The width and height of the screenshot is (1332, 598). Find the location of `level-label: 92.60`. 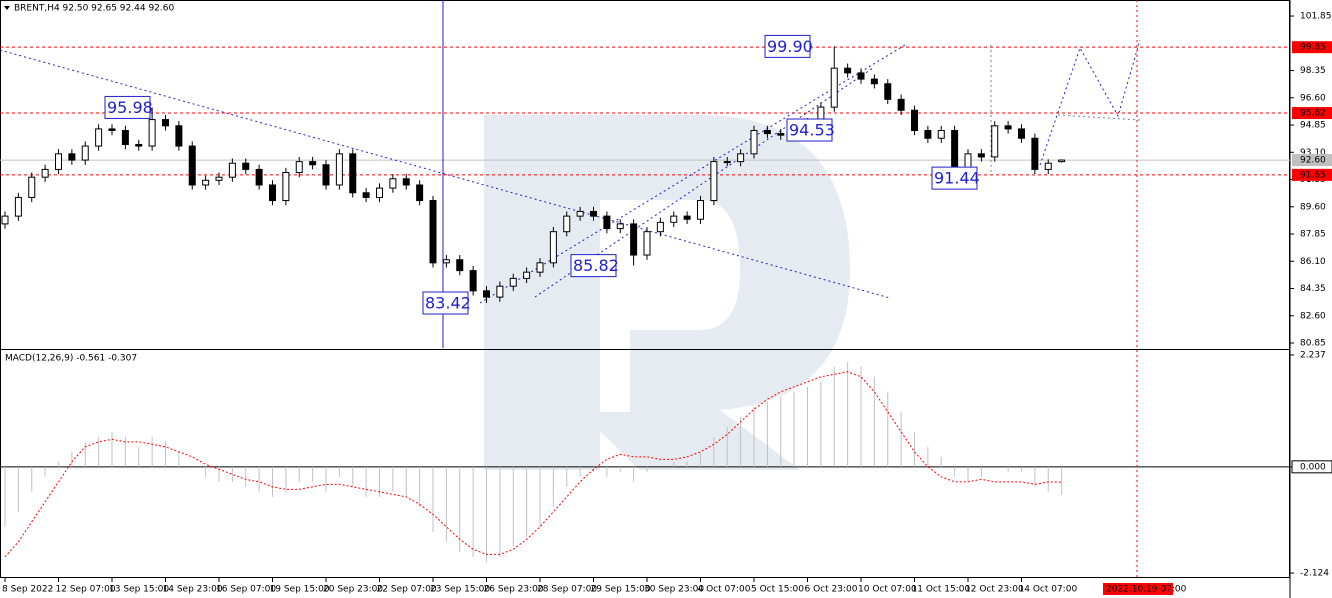

level-label: 92.60 is located at coordinates (1313, 161).